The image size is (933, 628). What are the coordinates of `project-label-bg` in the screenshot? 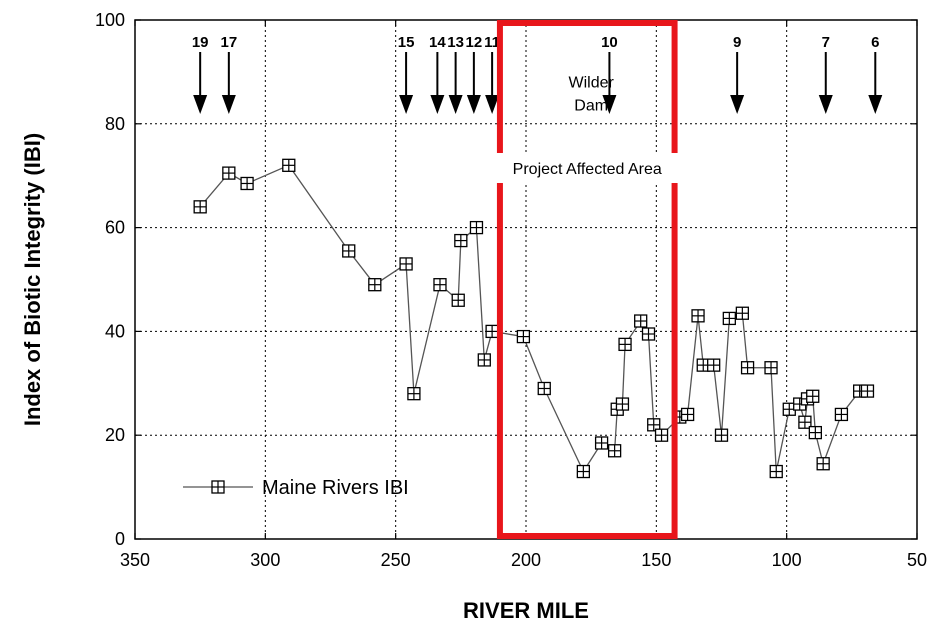 It's located at (587, 168).